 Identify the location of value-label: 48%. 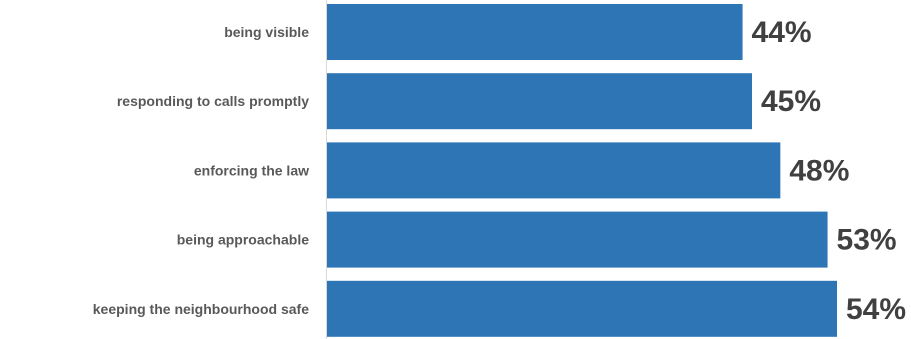
(819, 170).